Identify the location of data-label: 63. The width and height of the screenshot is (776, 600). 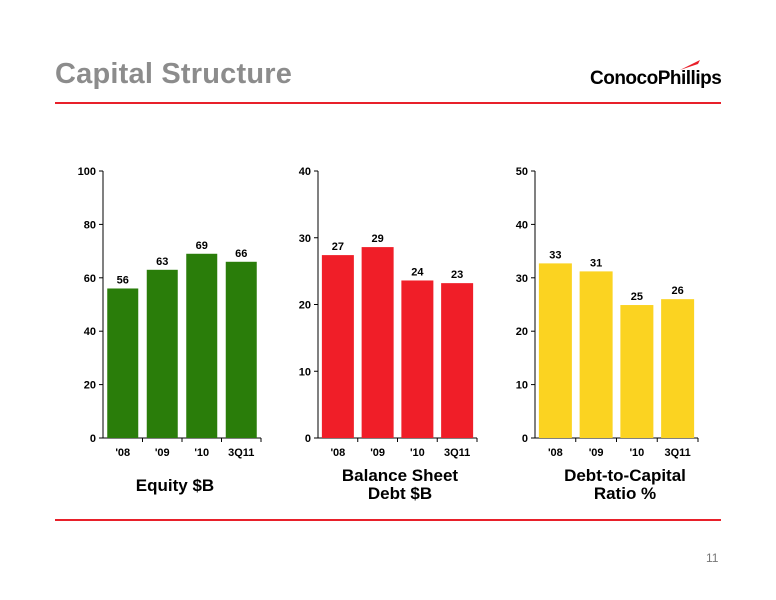
(162, 262).